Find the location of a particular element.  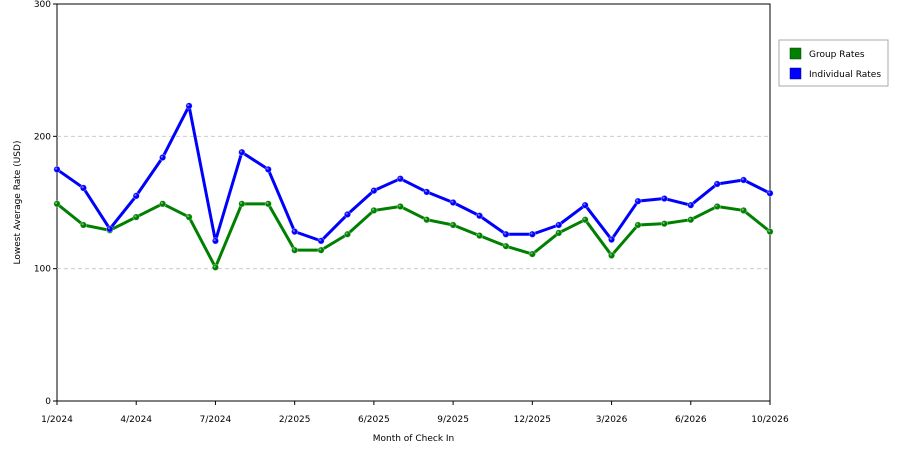

y-tick-label: 100 is located at coordinates (42, 270).